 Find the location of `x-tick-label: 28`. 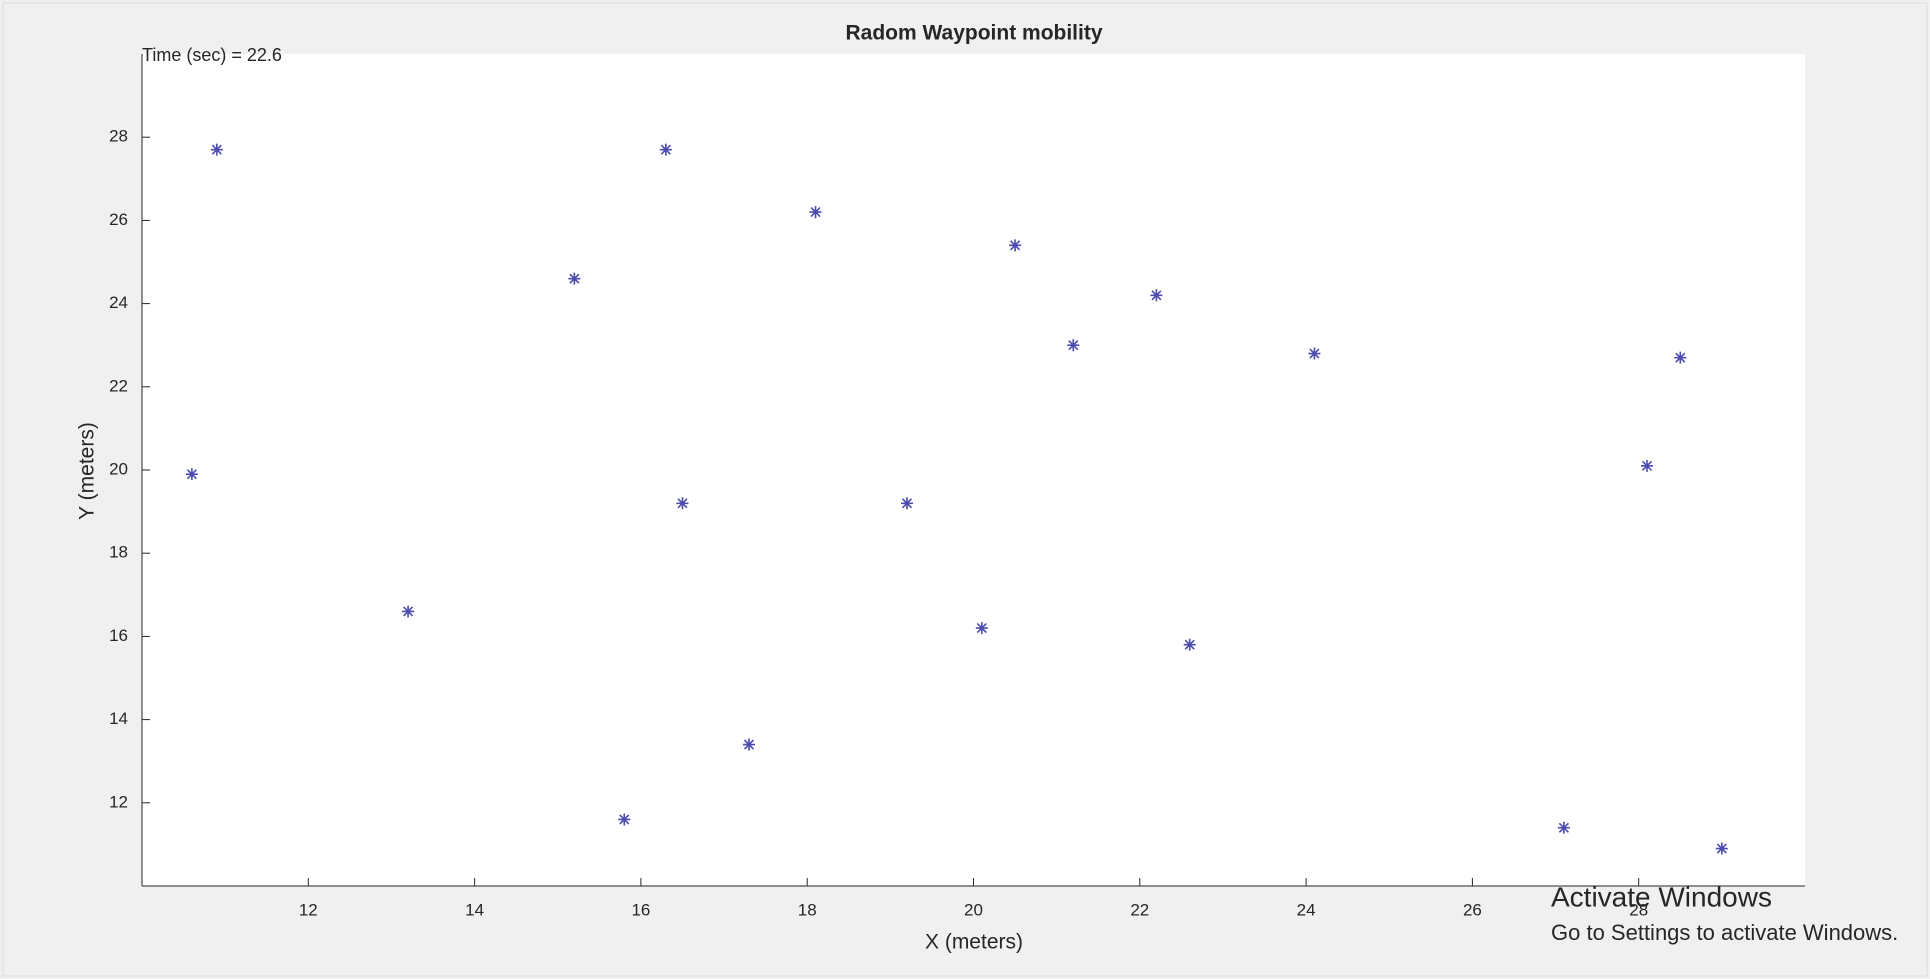

x-tick-label: 28 is located at coordinates (1638, 909).